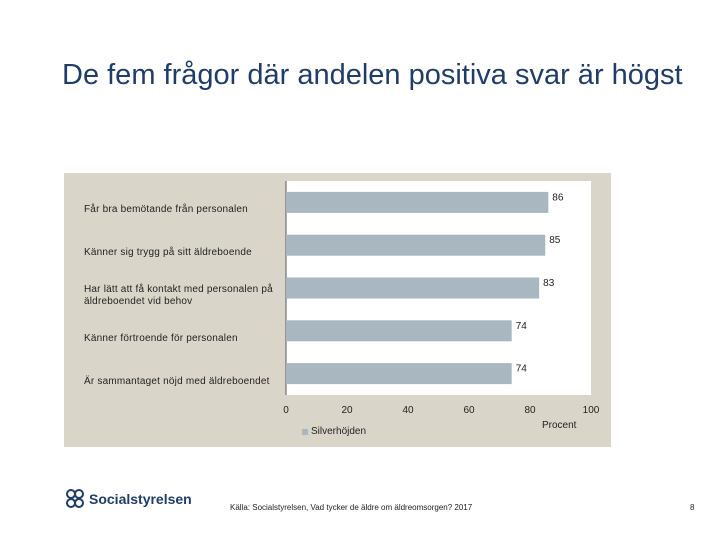 The image size is (720, 540). I want to click on category-label: Får bra bemötande från personalen, so click(166, 210).